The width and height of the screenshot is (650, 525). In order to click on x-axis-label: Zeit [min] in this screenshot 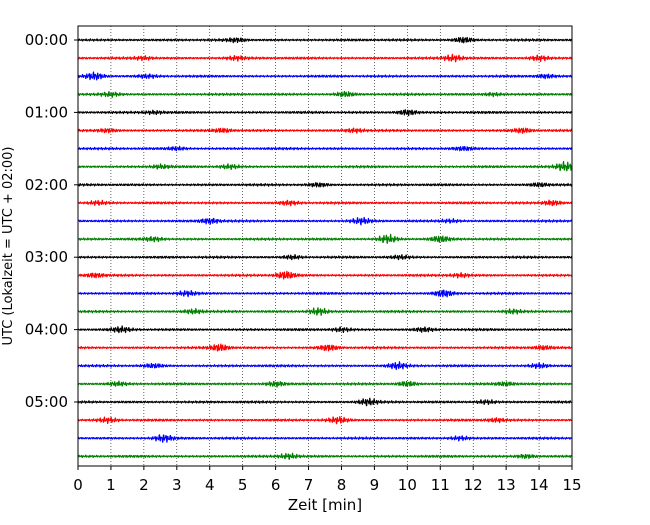, I will do `click(325, 505)`.